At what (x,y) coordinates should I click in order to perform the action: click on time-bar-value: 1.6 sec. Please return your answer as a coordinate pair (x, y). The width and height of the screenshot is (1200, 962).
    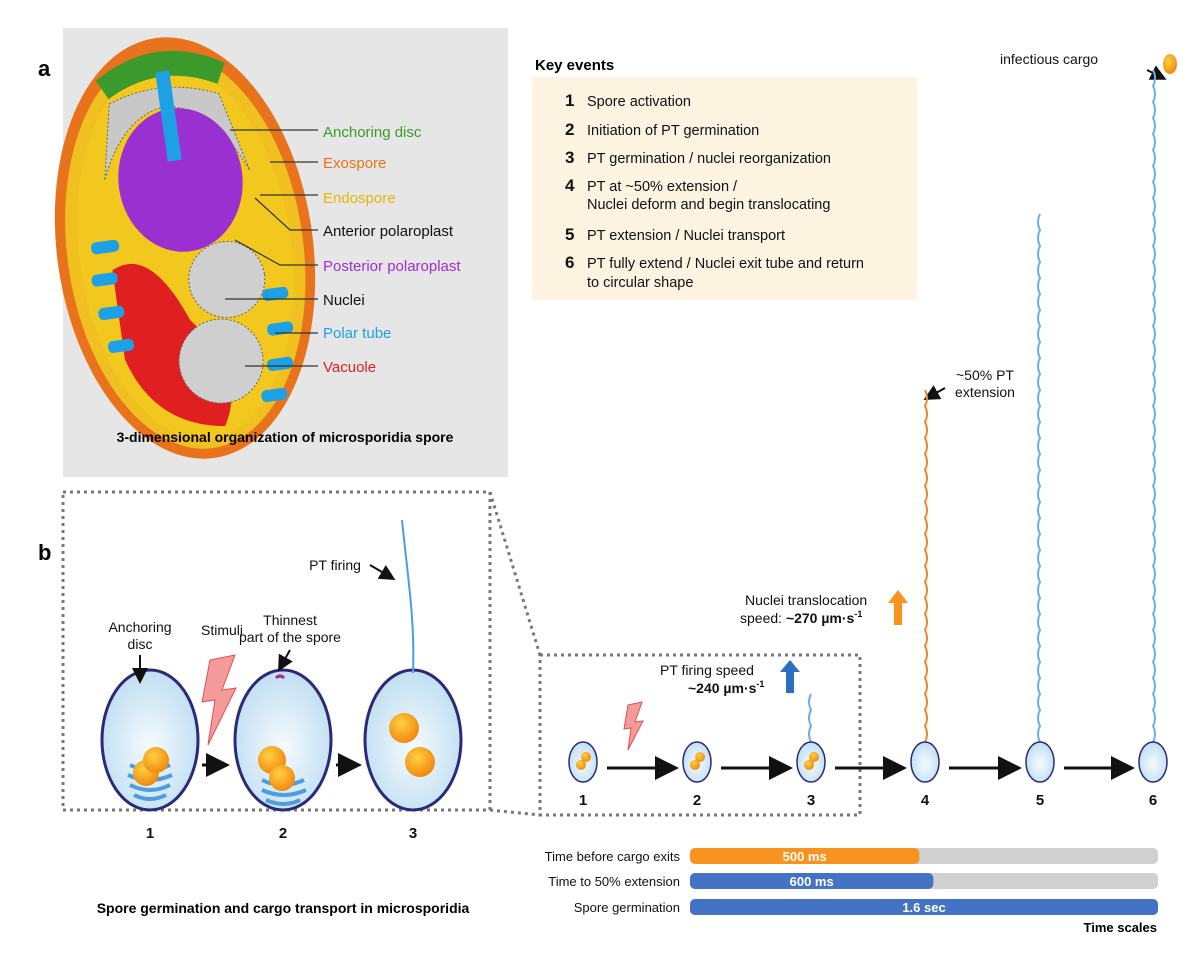
    Looking at the image, I should click on (923, 907).